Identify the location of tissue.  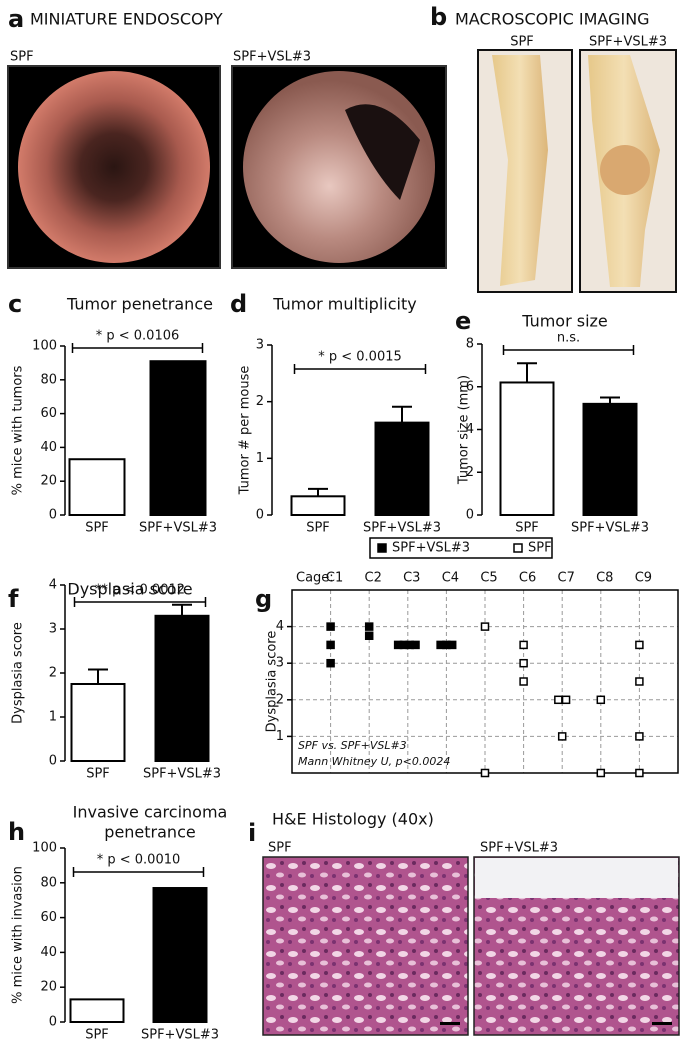
(520, 170).